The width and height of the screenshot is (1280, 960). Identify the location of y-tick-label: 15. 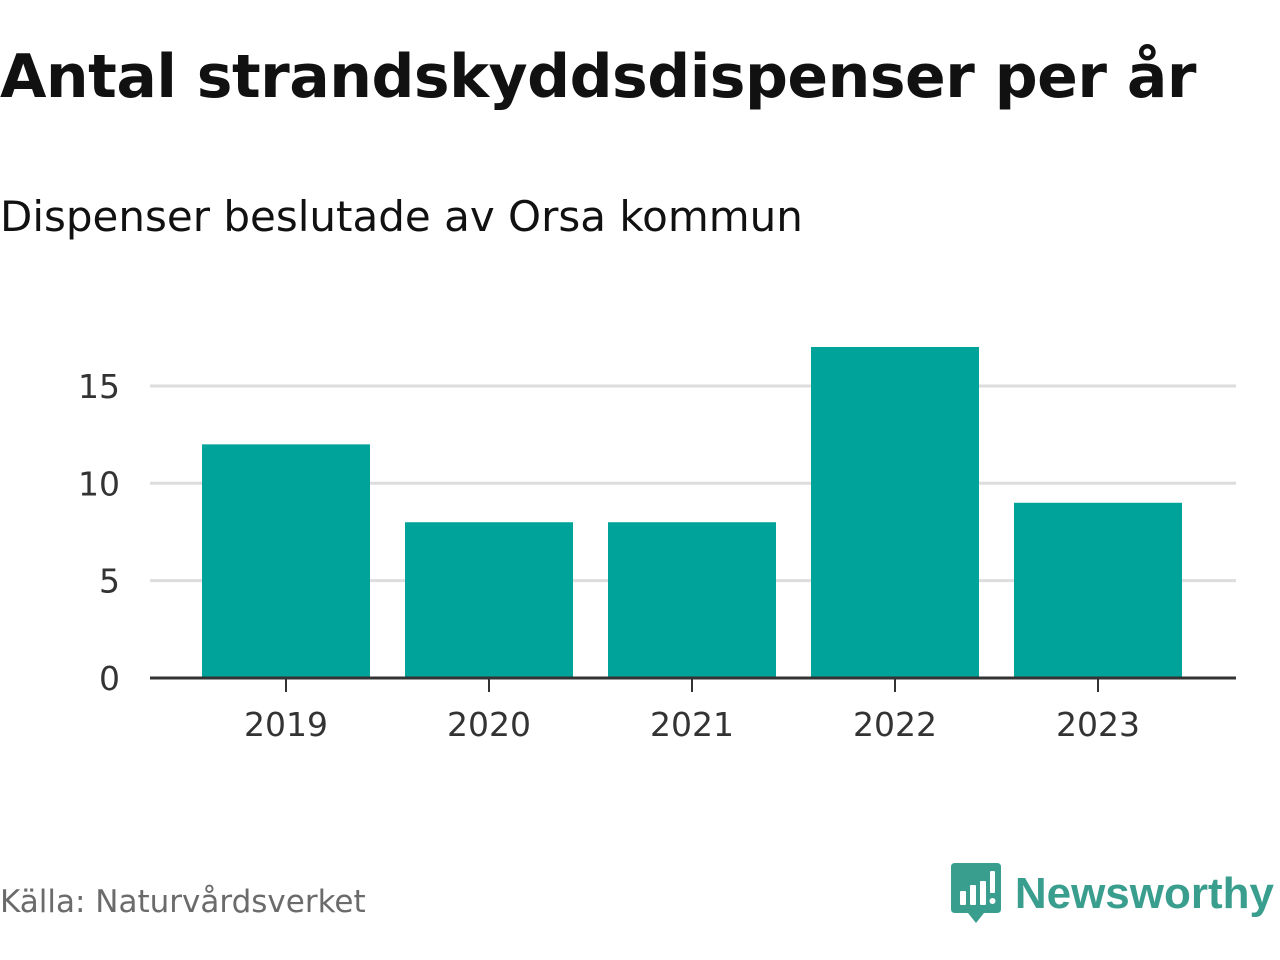
(99, 386).